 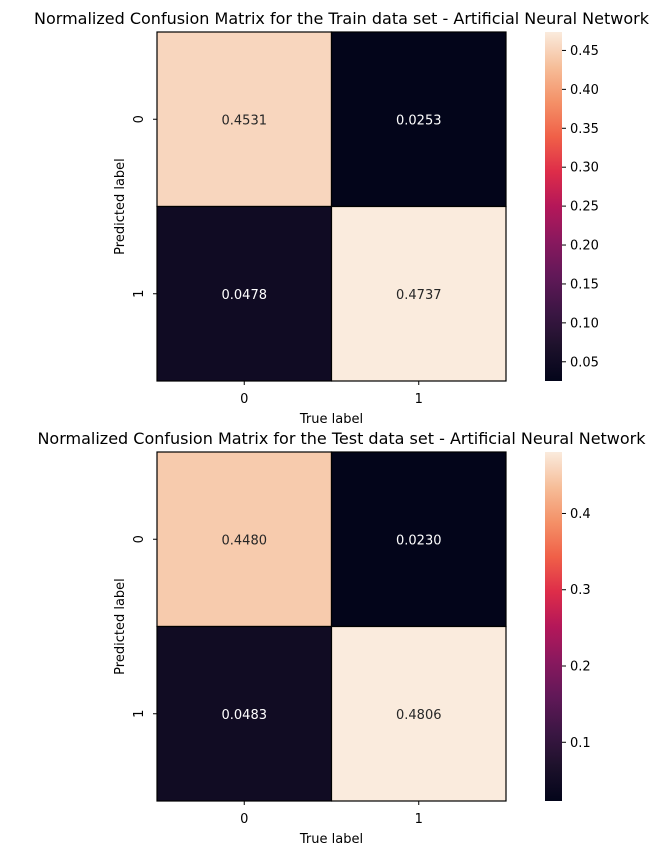 I want to click on cell-value-label: 0.0478, so click(x=245, y=295).